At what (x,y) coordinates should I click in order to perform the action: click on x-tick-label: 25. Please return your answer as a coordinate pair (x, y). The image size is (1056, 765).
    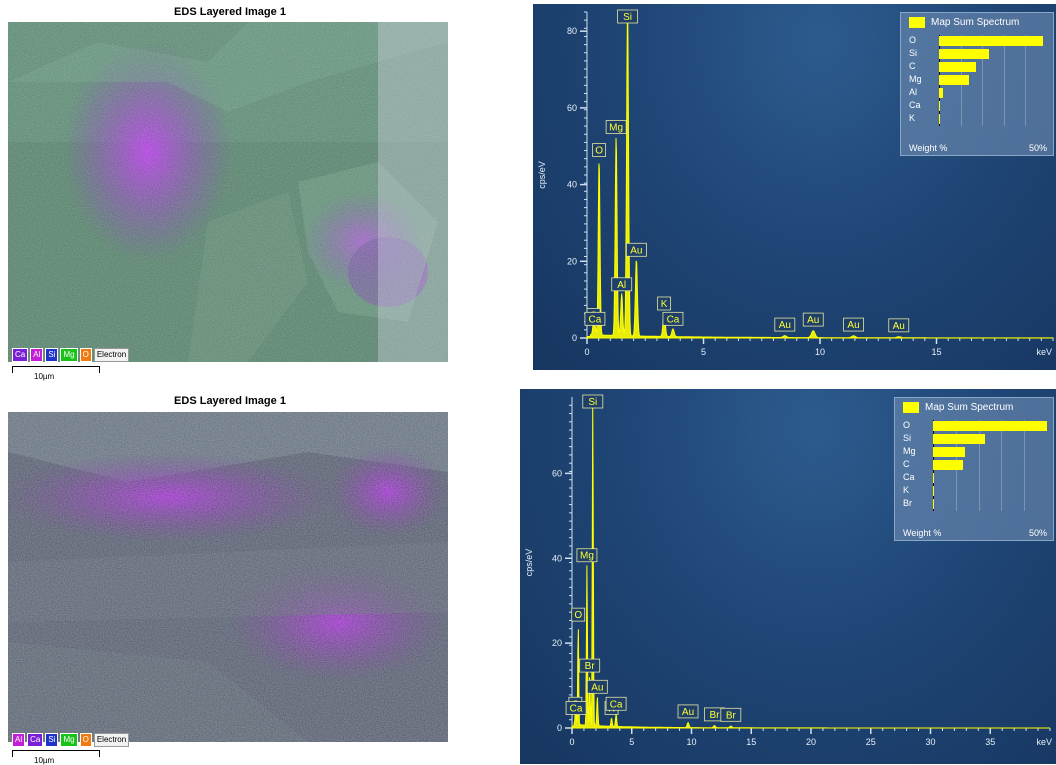
    Looking at the image, I should click on (871, 742).